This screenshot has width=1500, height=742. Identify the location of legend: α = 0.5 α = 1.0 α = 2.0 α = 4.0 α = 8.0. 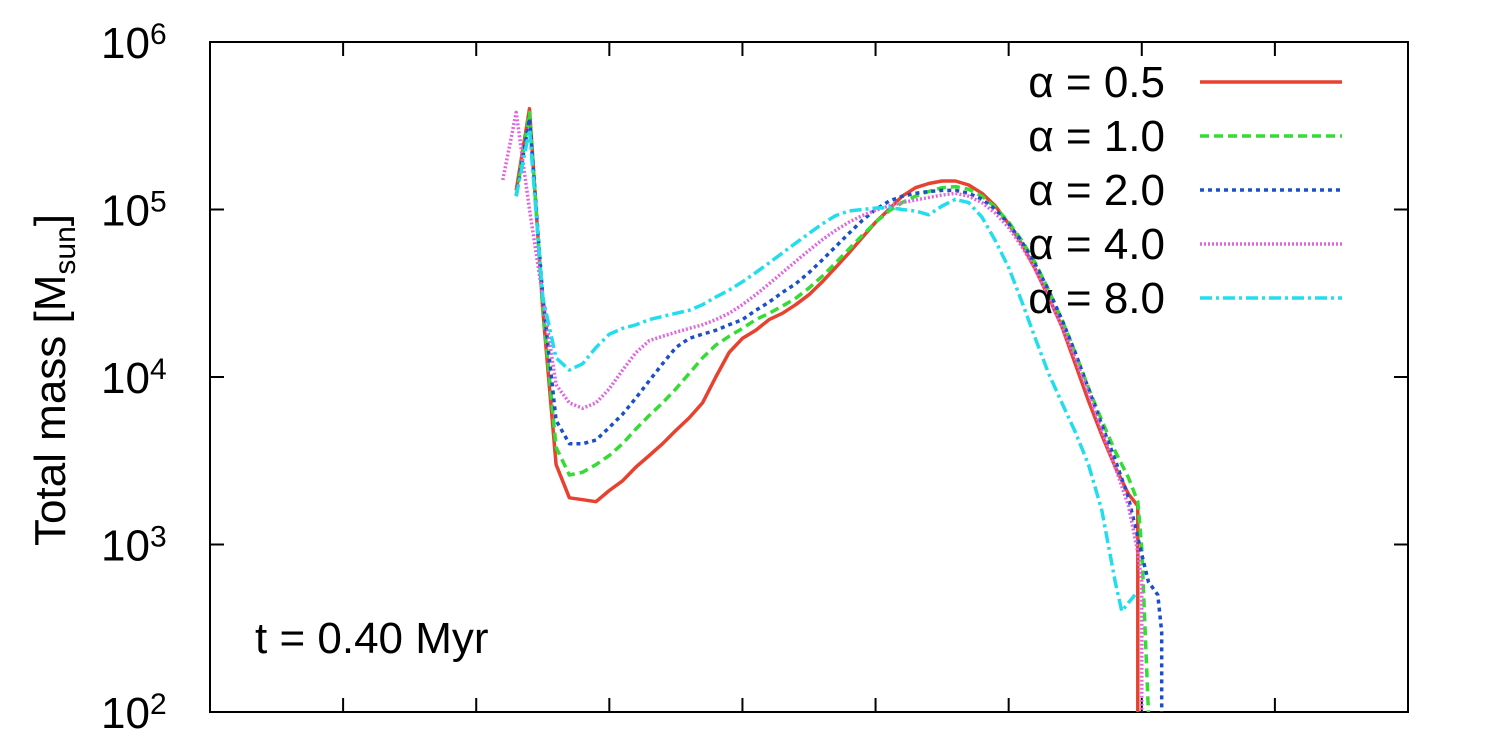
(1185, 190).